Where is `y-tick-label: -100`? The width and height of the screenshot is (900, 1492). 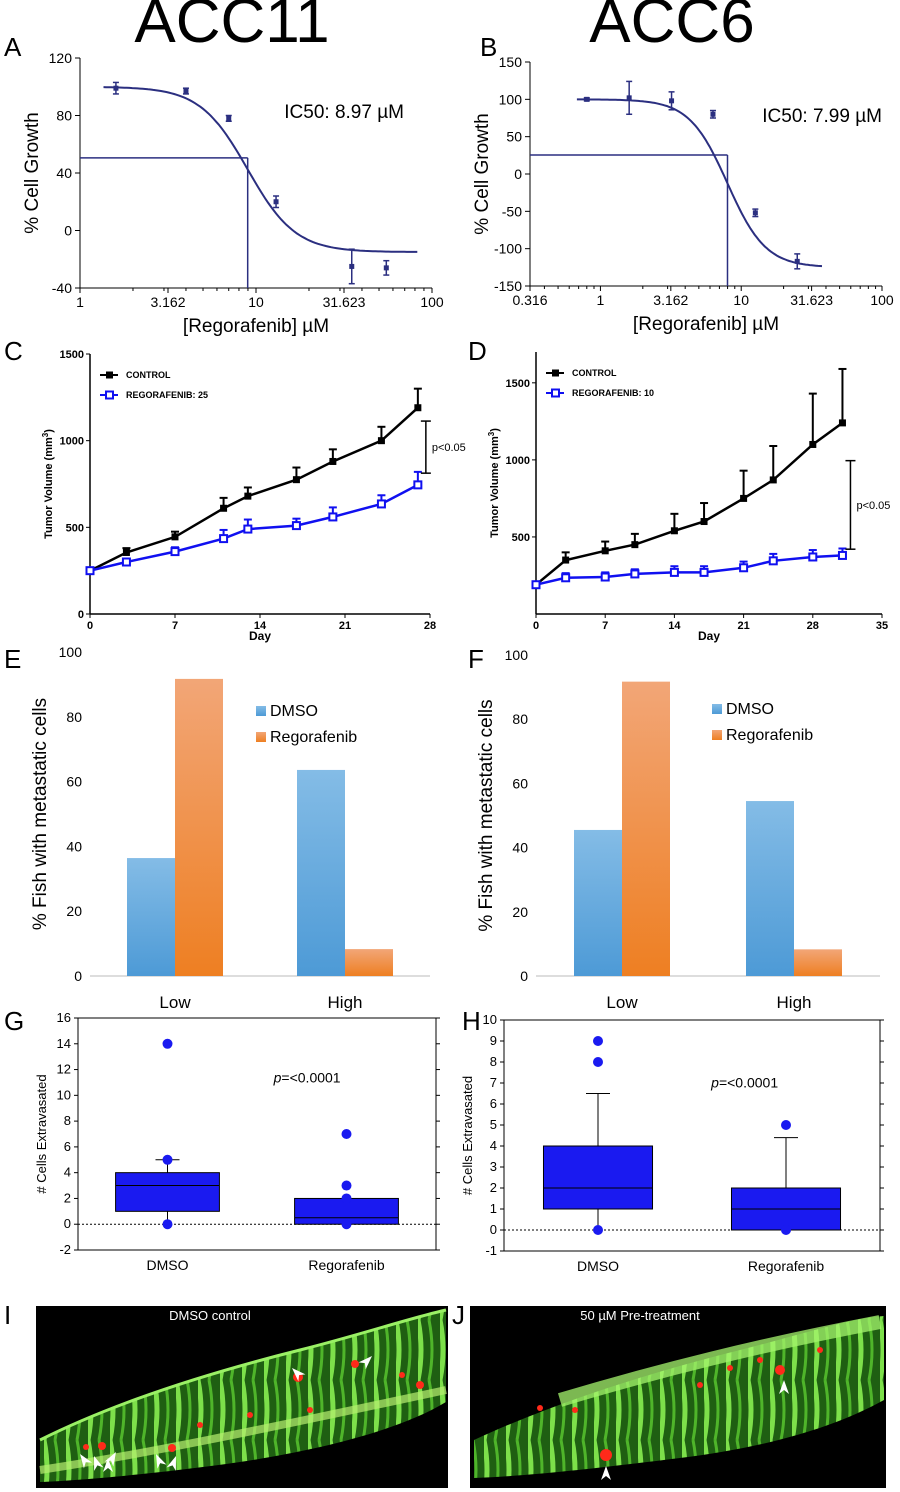 y-tick-label: -100 is located at coordinates (508, 249).